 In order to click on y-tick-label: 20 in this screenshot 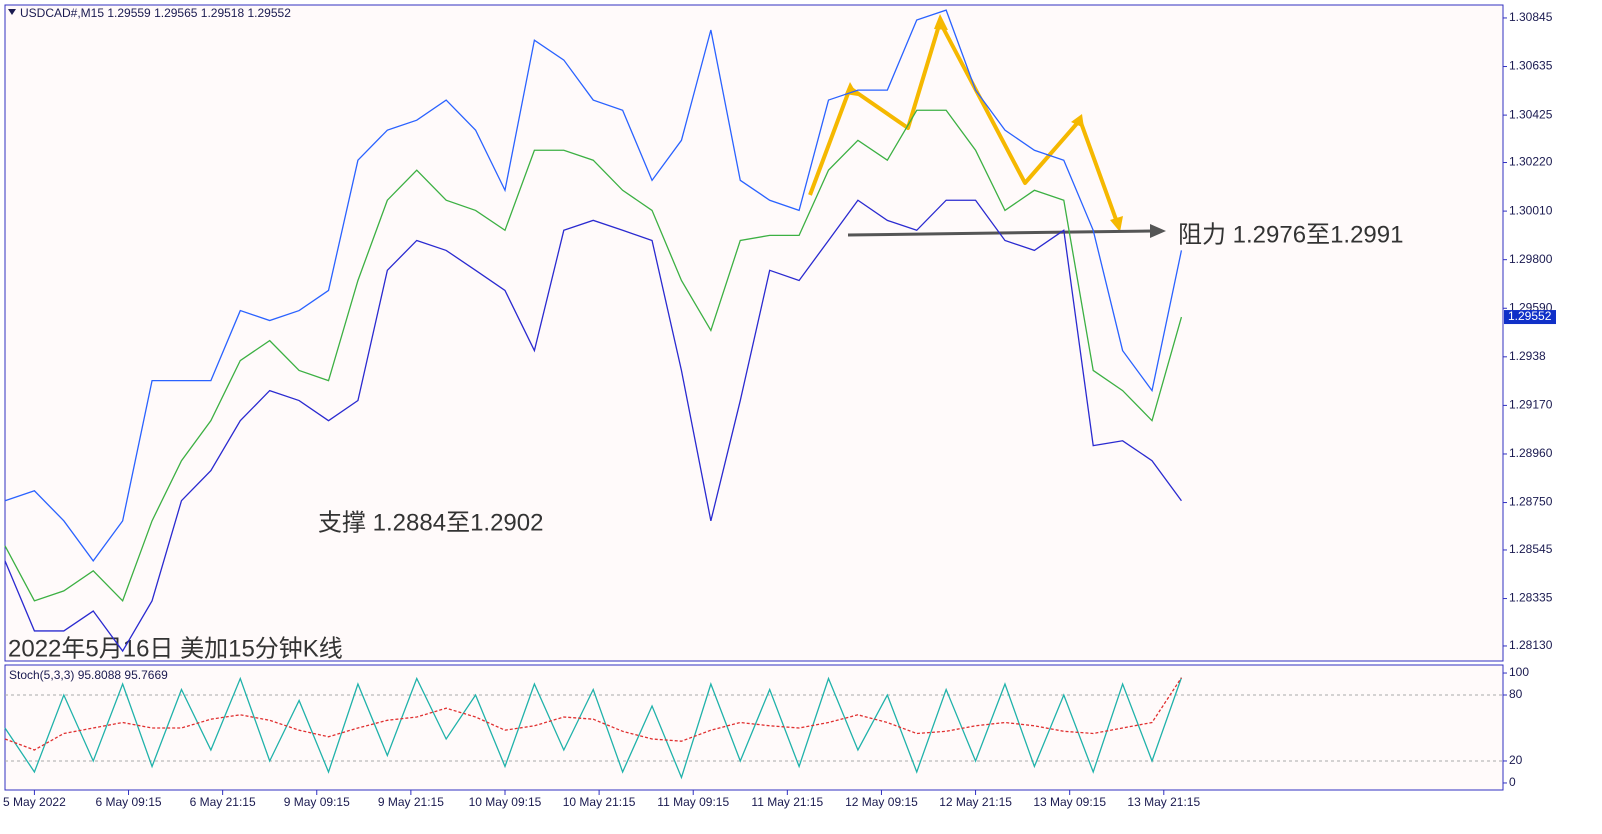, I will do `click(1516, 760)`.